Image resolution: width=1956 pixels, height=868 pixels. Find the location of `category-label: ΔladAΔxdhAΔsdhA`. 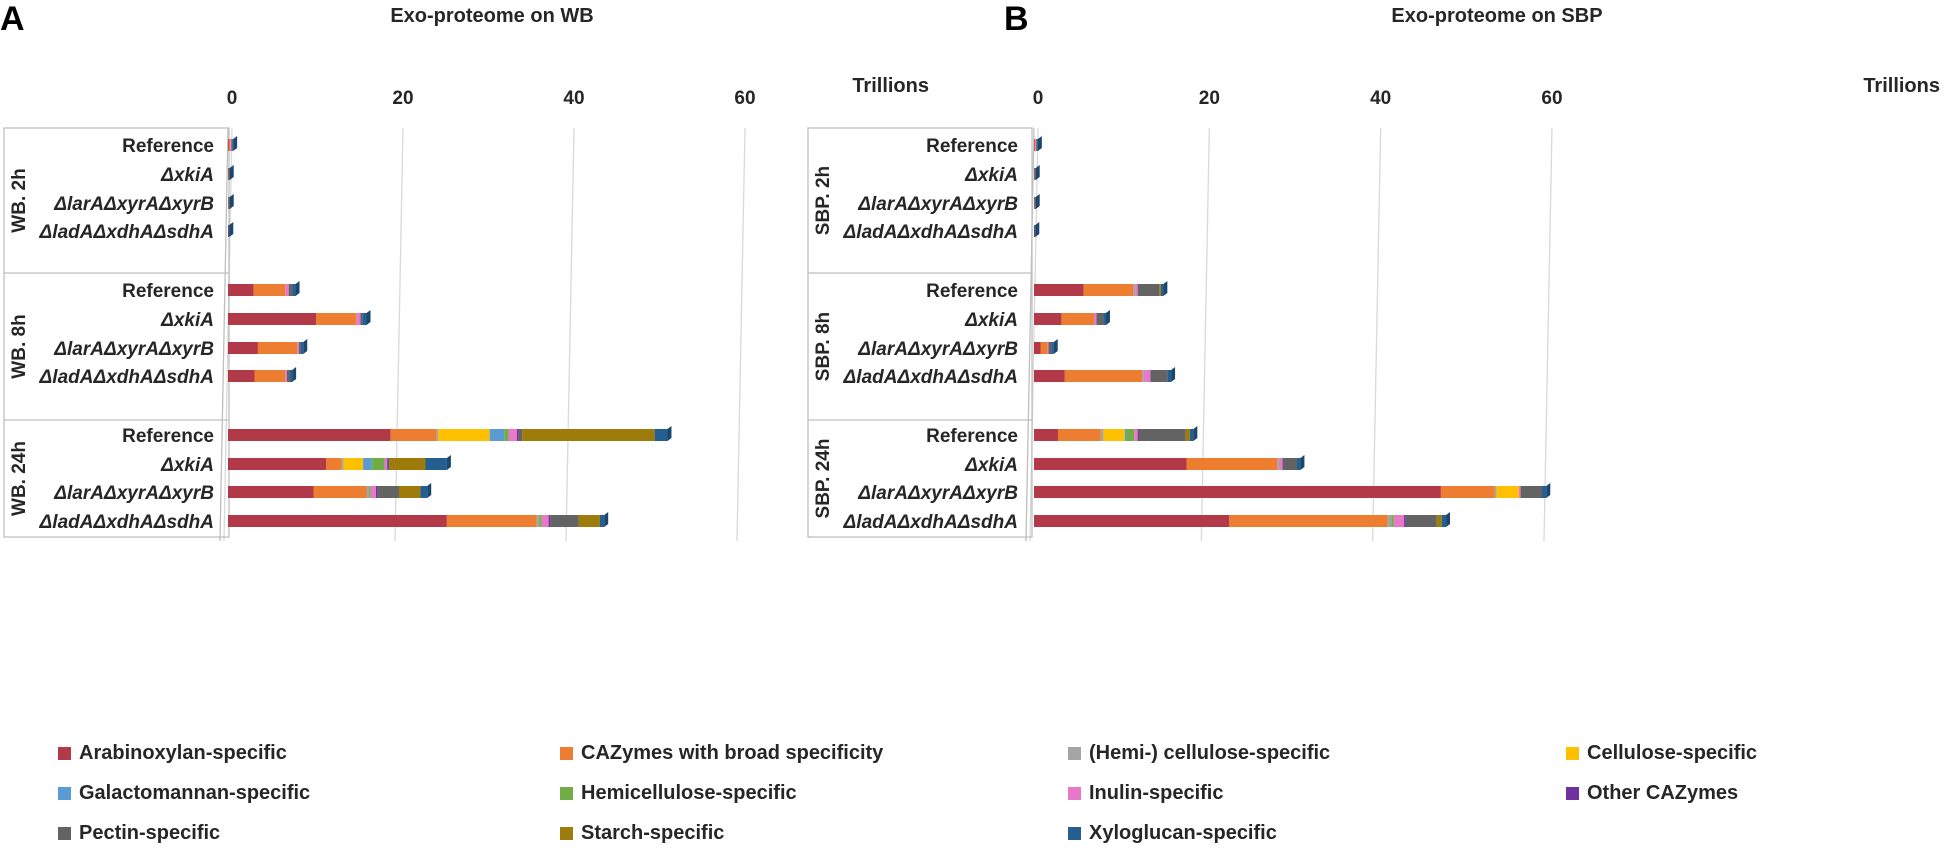

category-label: ΔladAΔxdhAΔsdhA is located at coordinates (930, 377).